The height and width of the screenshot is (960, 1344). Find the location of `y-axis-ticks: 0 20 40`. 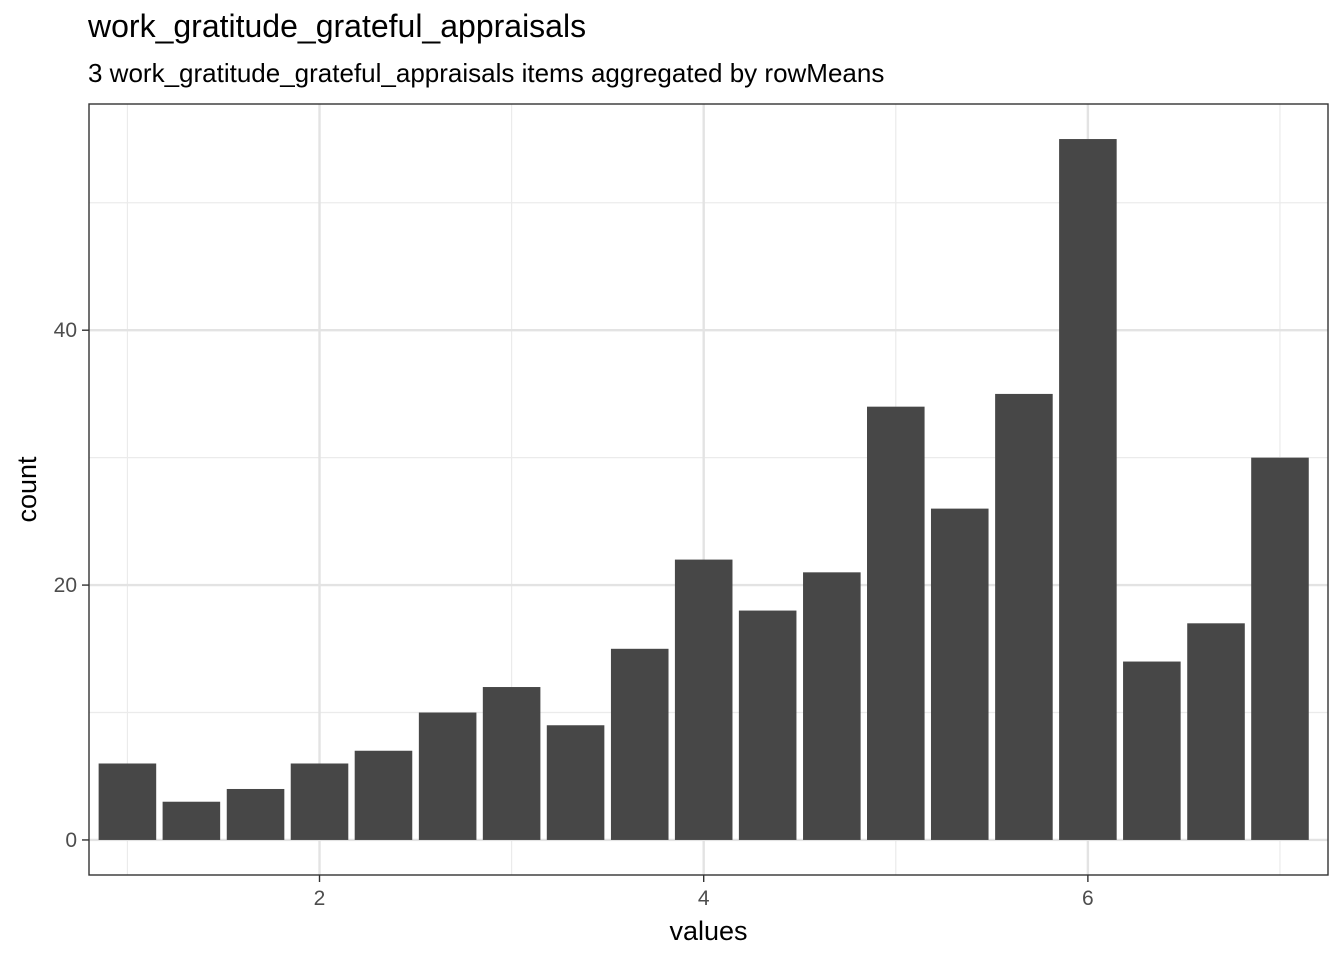

y-axis-ticks: 0 20 40 is located at coordinates (71, 585).